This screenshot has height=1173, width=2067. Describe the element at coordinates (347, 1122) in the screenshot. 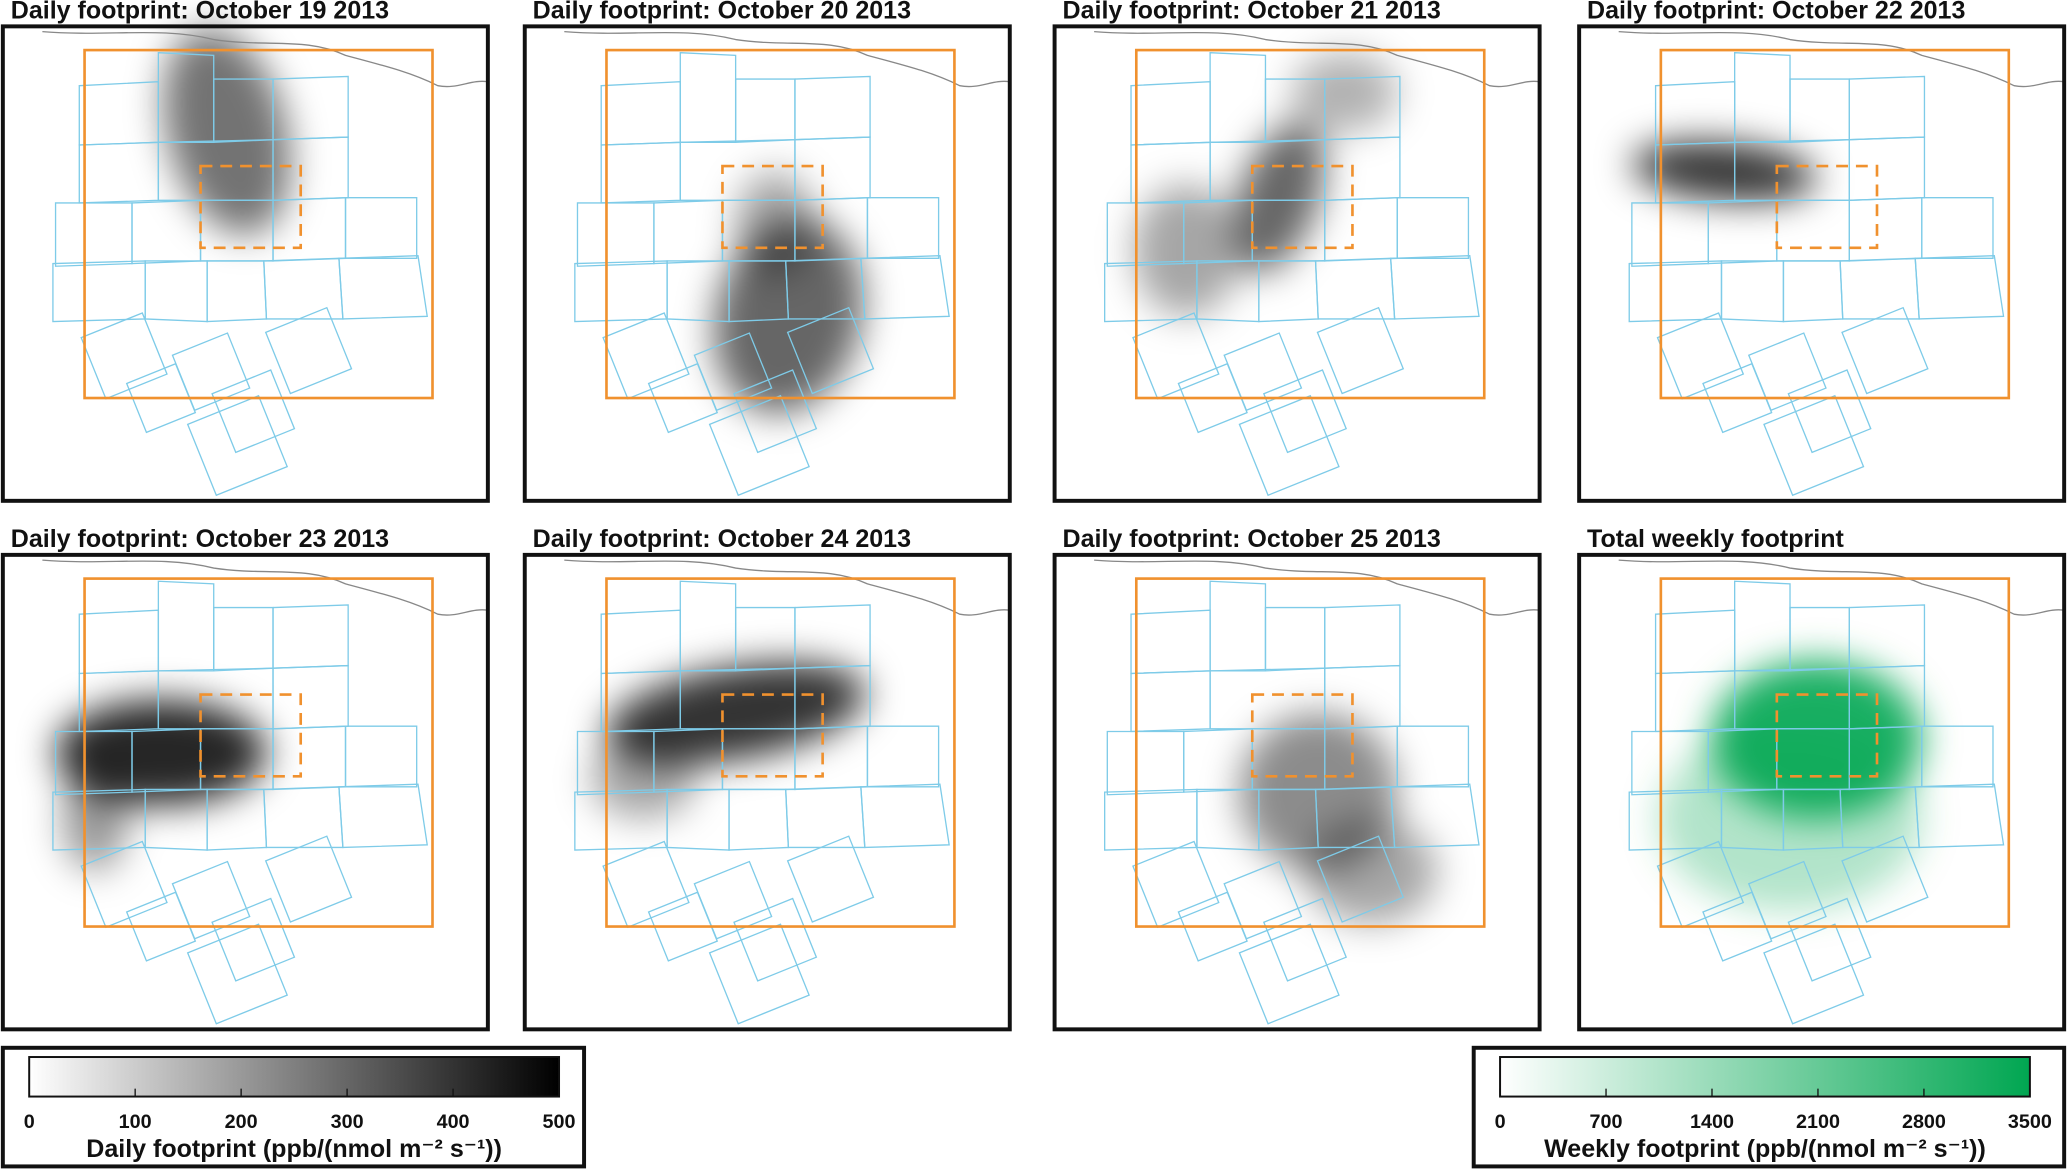

I see `tick-label: 300` at that location.